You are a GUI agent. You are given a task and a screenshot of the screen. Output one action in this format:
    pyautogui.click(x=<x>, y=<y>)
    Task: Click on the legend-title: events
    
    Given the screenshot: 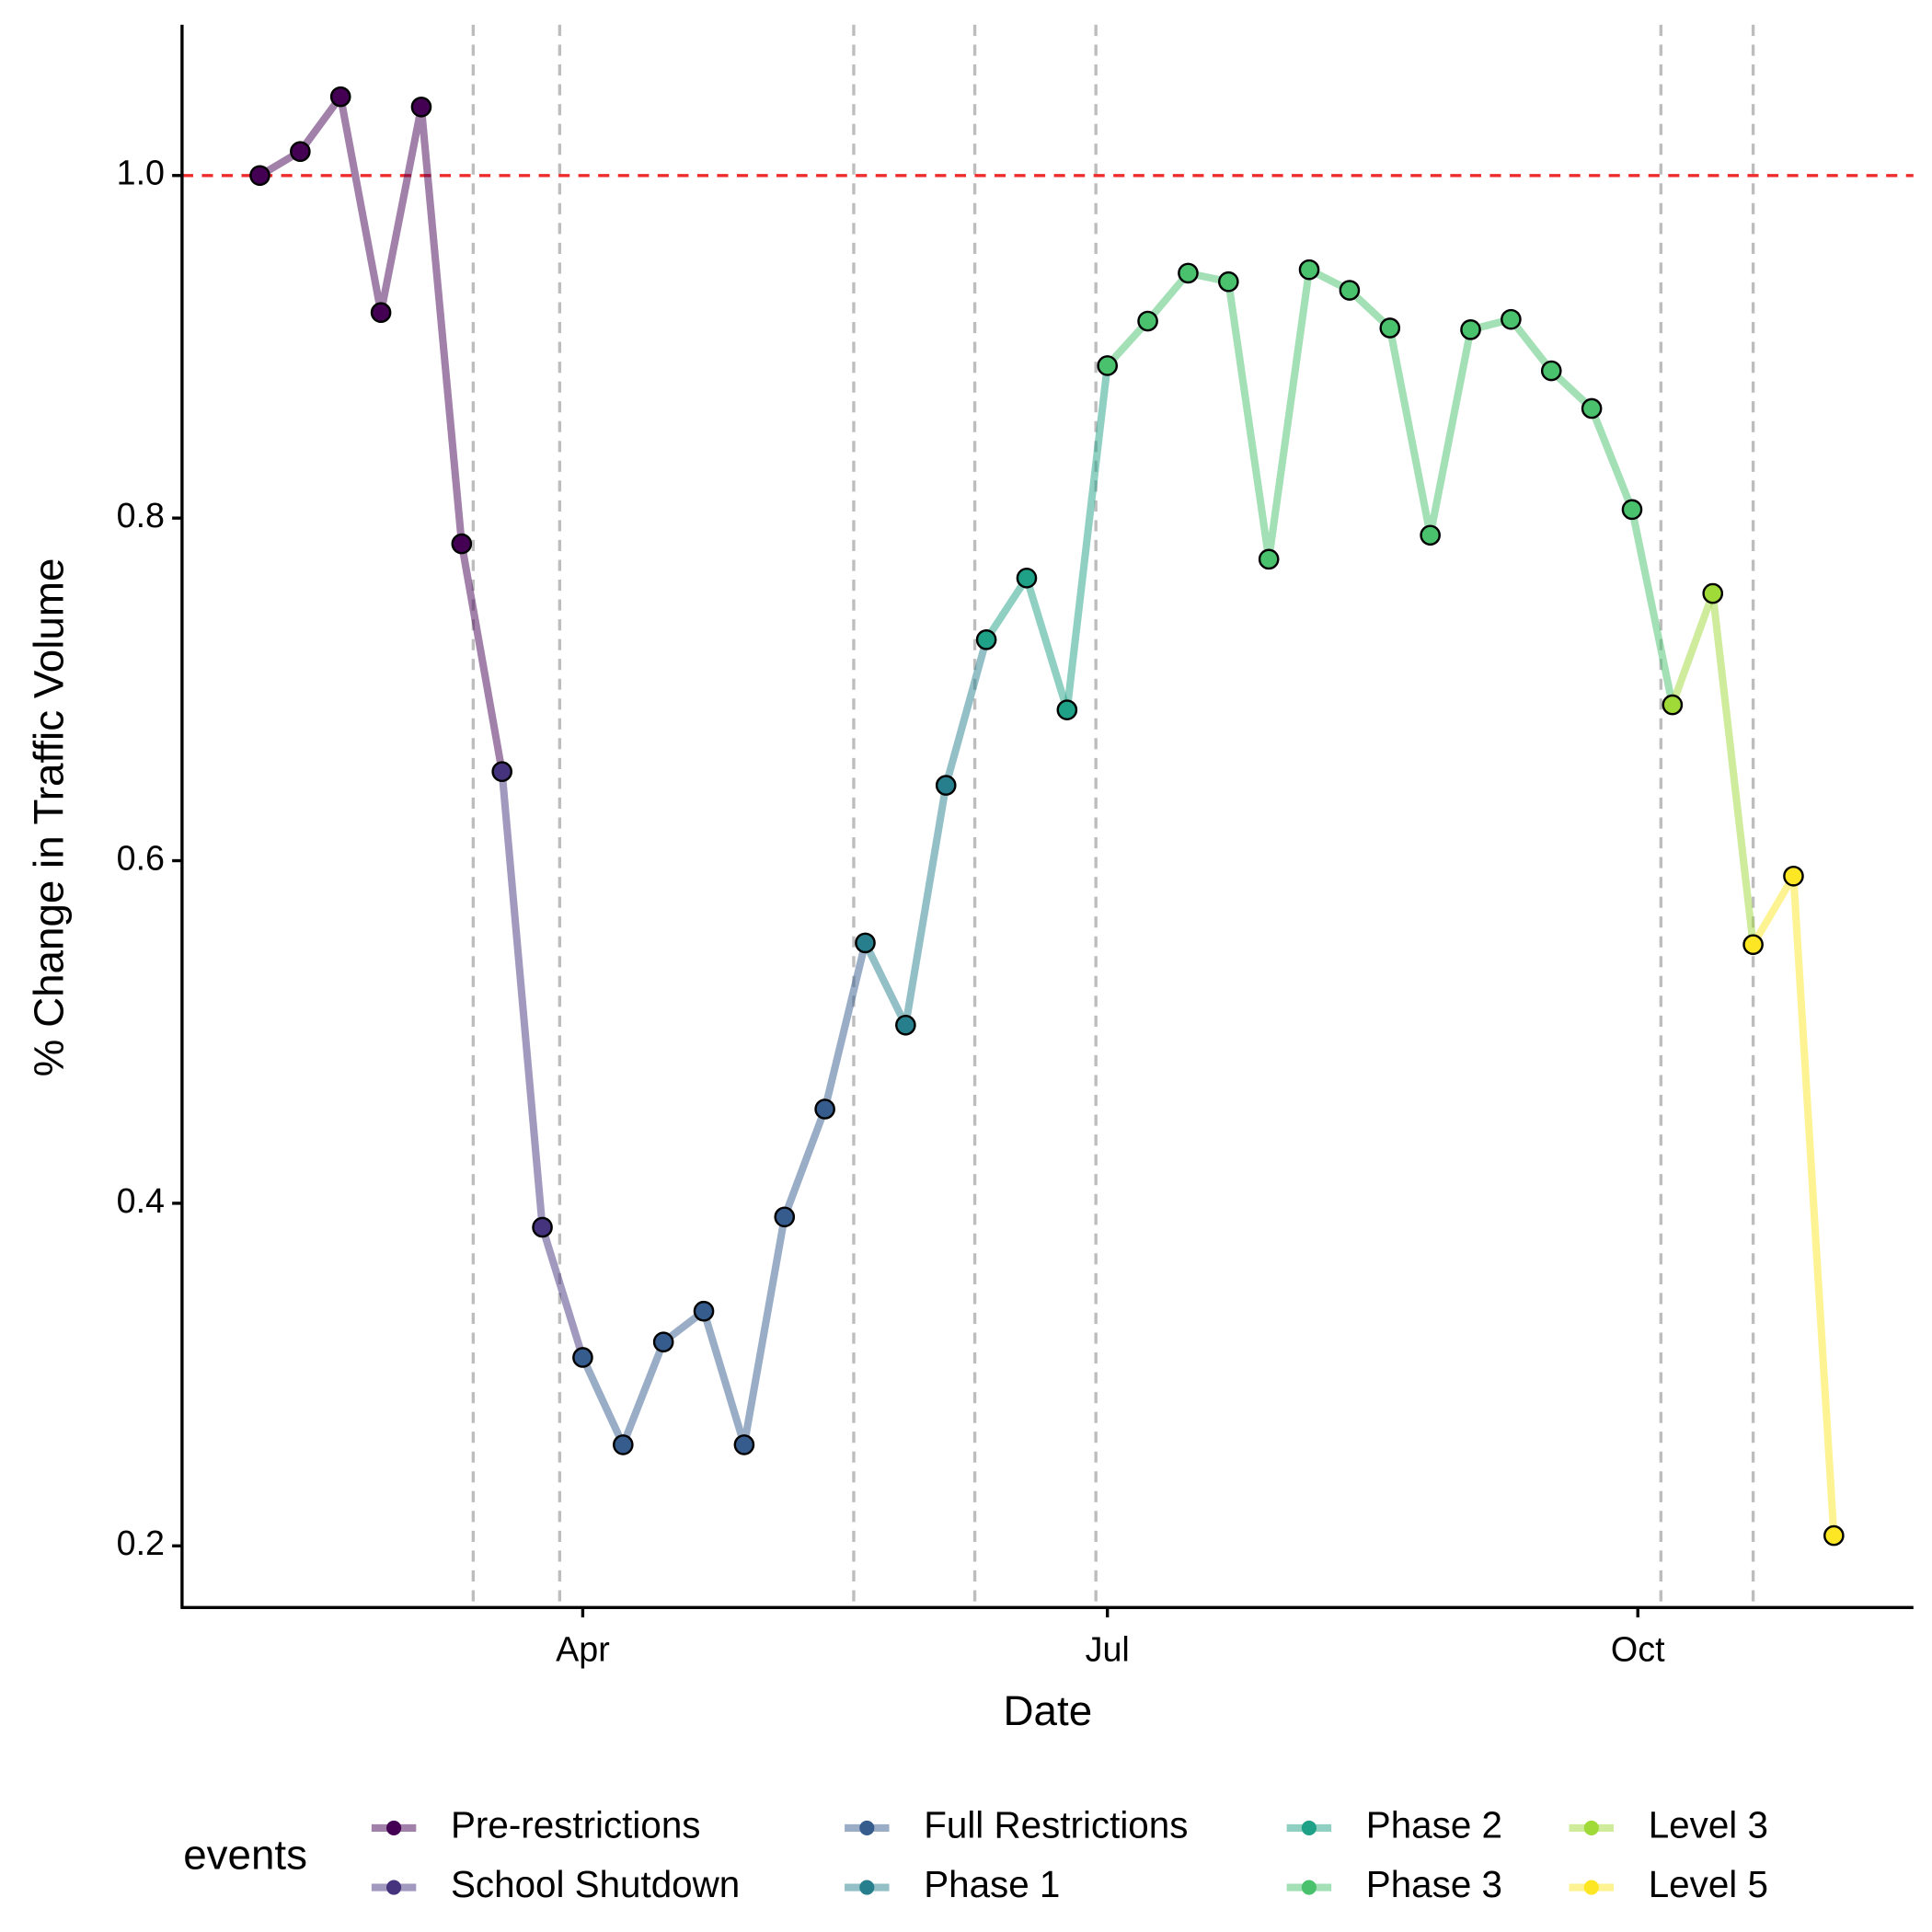 What is the action you would take?
    pyautogui.click(x=245, y=1854)
    